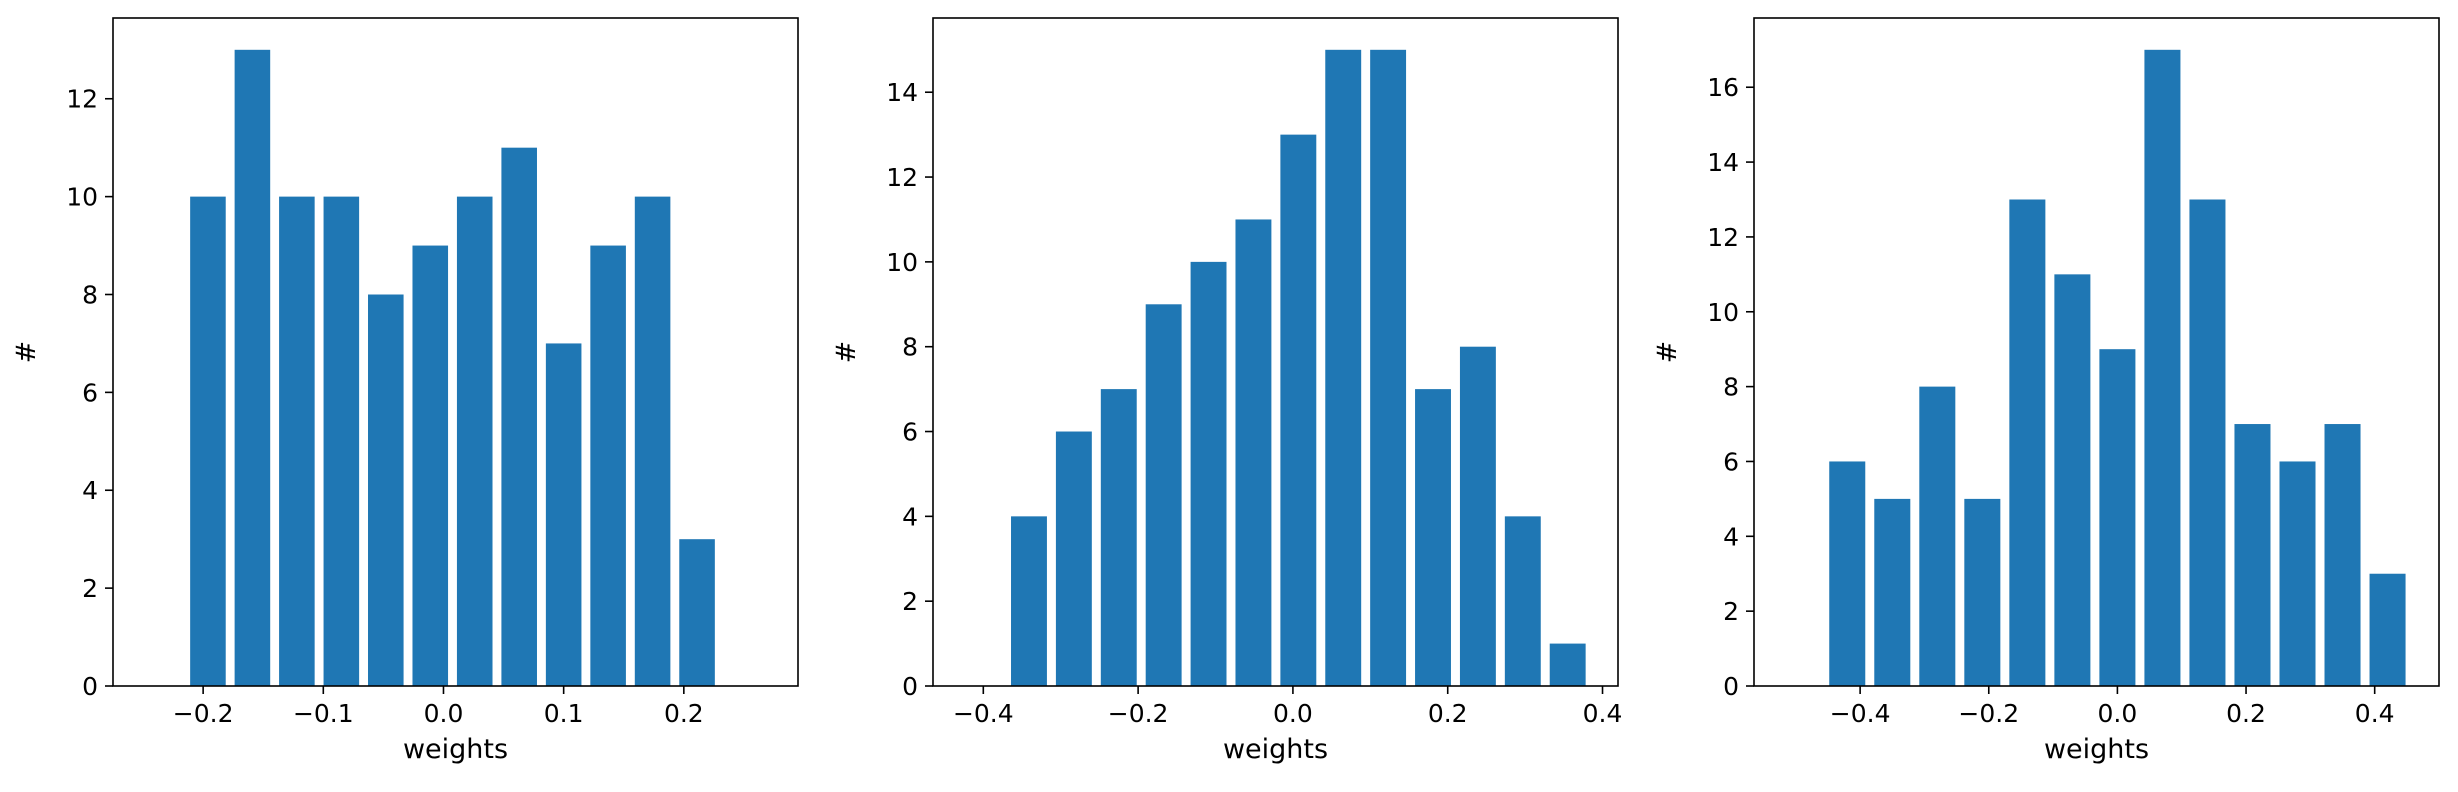  Describe the element at coordinates (1723, 87) in the screenshot. I see `y-tick-label: 16` at that location.